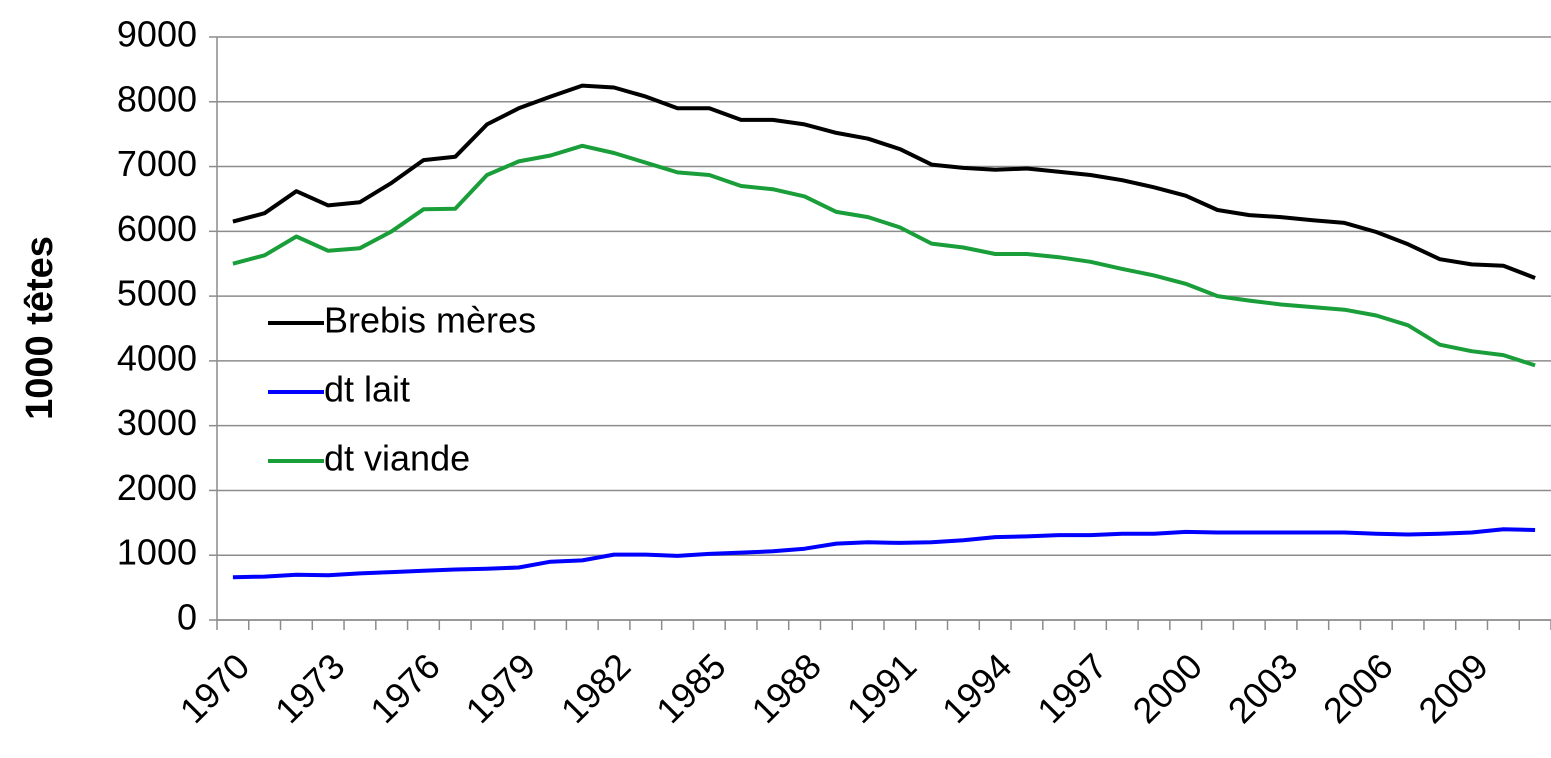 Image resolution: width=1551 pixels, height=758 pixels. I want to click on x-tick-label: 1991, so click(882, 688).